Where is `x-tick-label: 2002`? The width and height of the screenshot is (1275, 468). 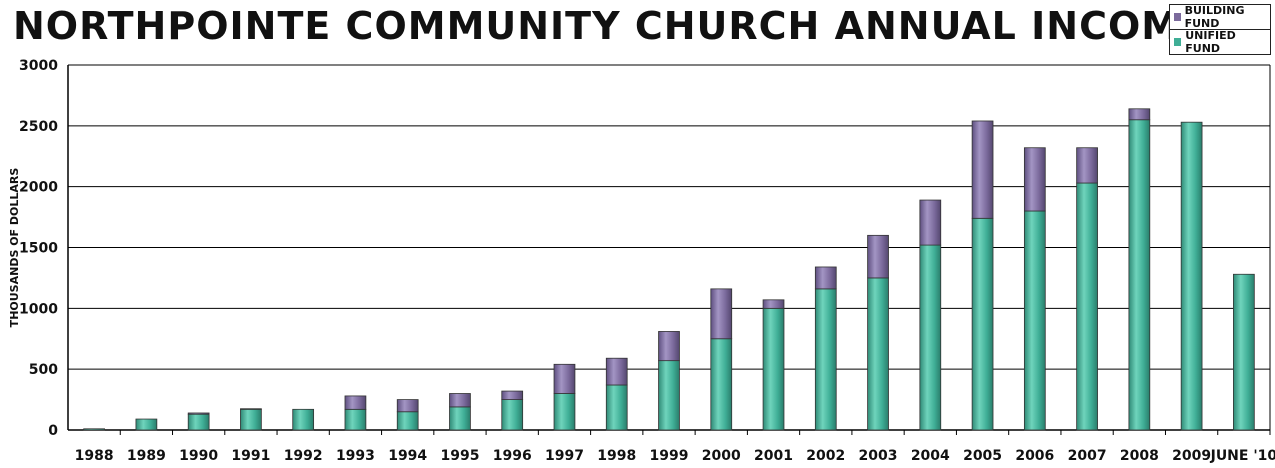 x-tick-label: 2002 is located at coordinates (825, 456).